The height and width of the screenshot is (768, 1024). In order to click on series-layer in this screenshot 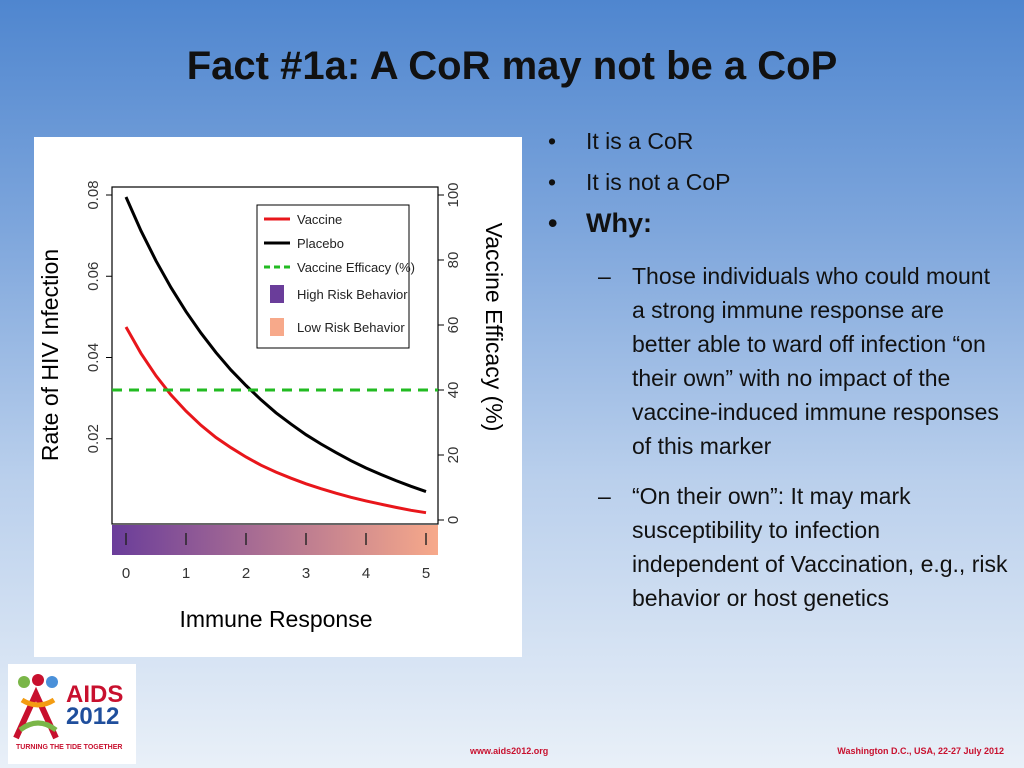, I will do `click(275, 355)`.